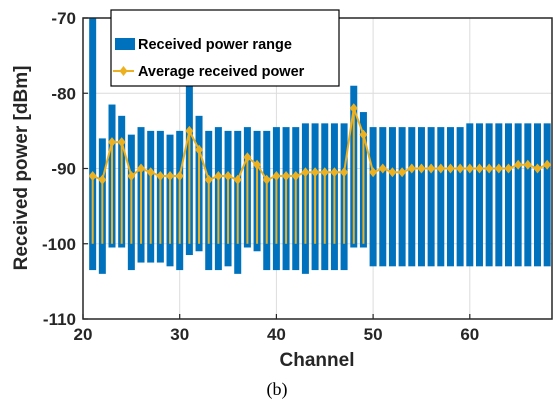  Describe the element at coordinates (123, 71) in the screenshot. I see `legend-swatch-average-marker` at that location.